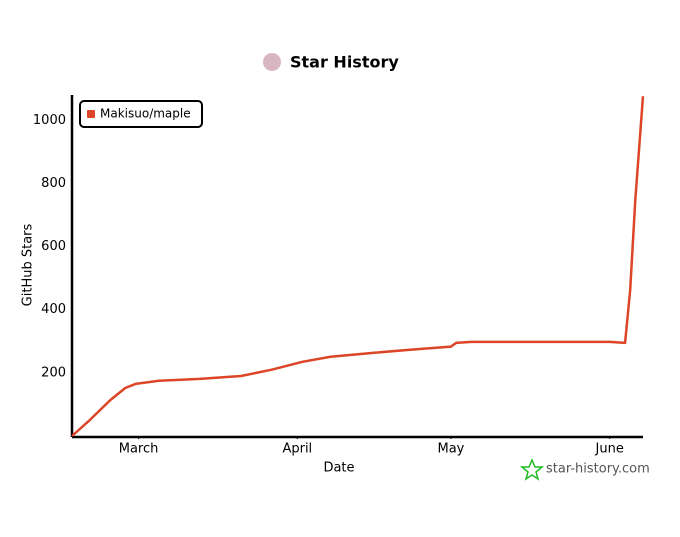  I want to click on y-axis-label: GitHub Stars, so click(28, 264).